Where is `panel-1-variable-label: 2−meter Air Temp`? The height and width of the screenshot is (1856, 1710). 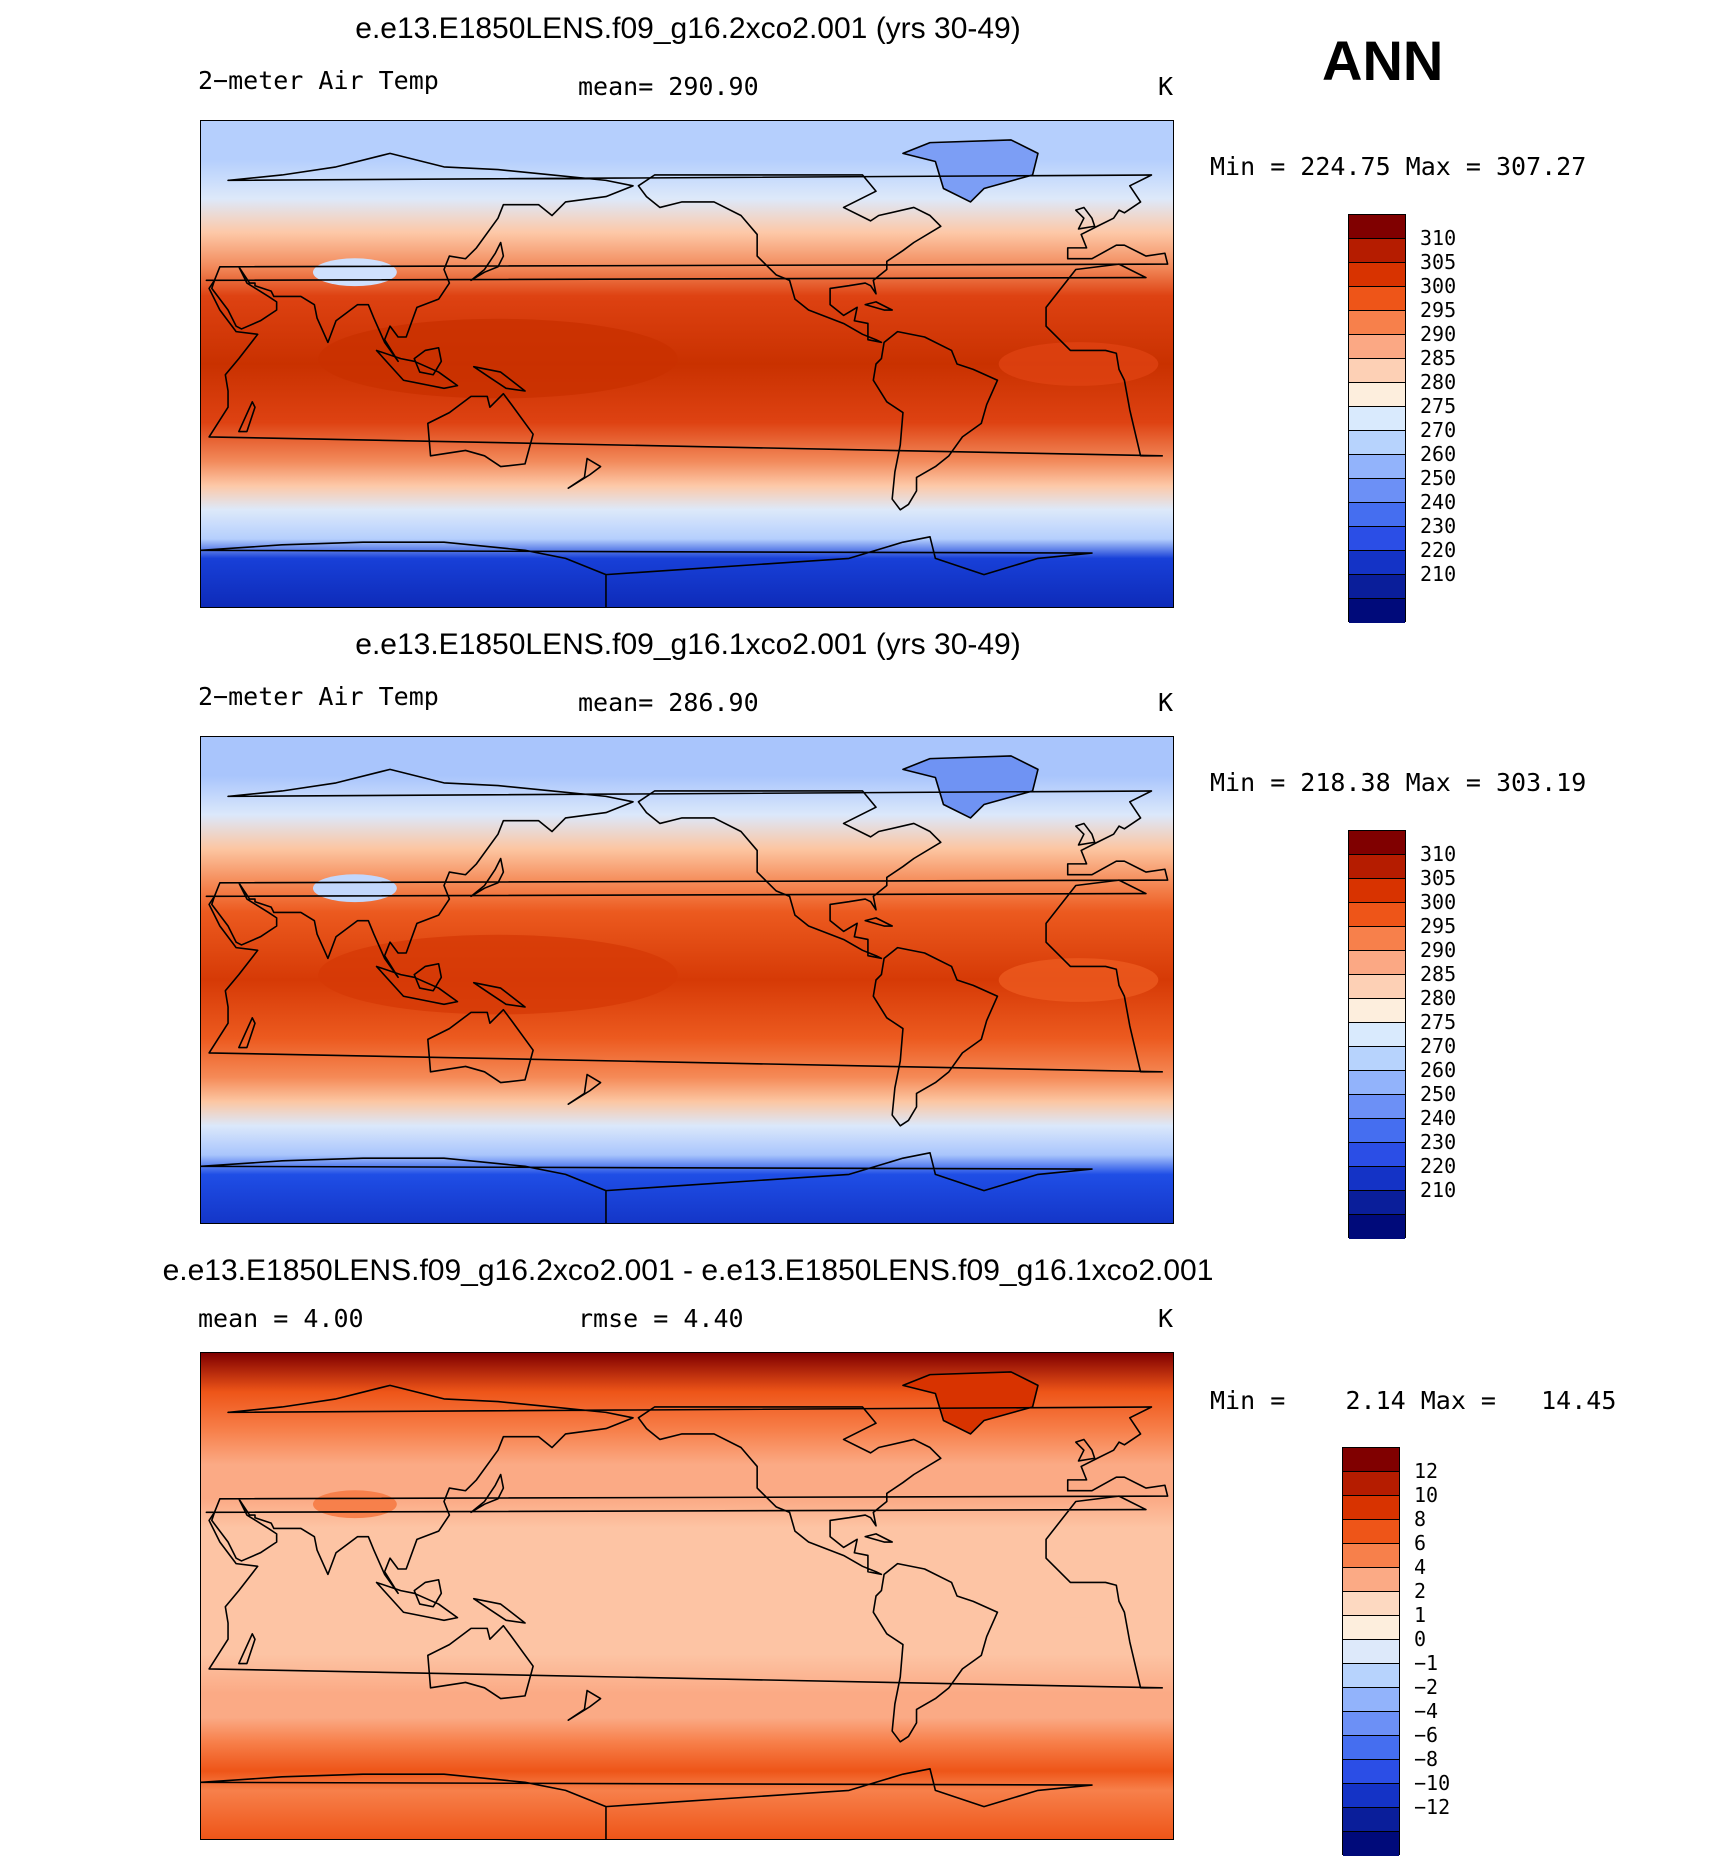 panel-1-variable-label: 2−meter Air Temp is located at coordinates (318, 80).